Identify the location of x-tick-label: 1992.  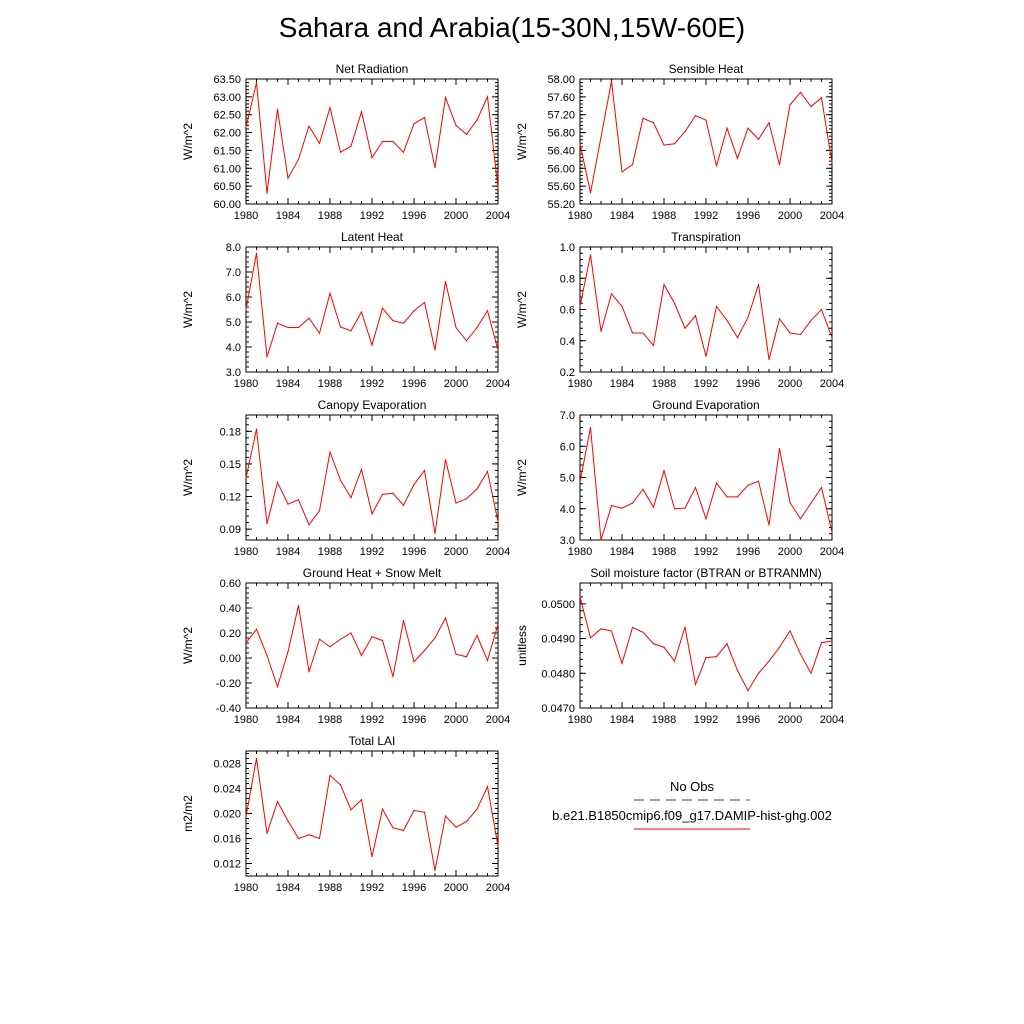
(706, 216).